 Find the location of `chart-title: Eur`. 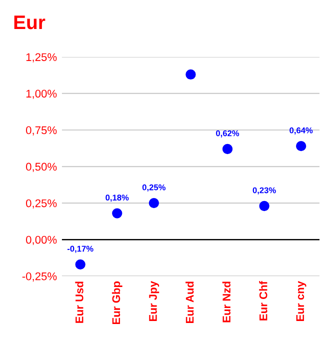

chart-title: Eur is located at coordinates (30, 23).